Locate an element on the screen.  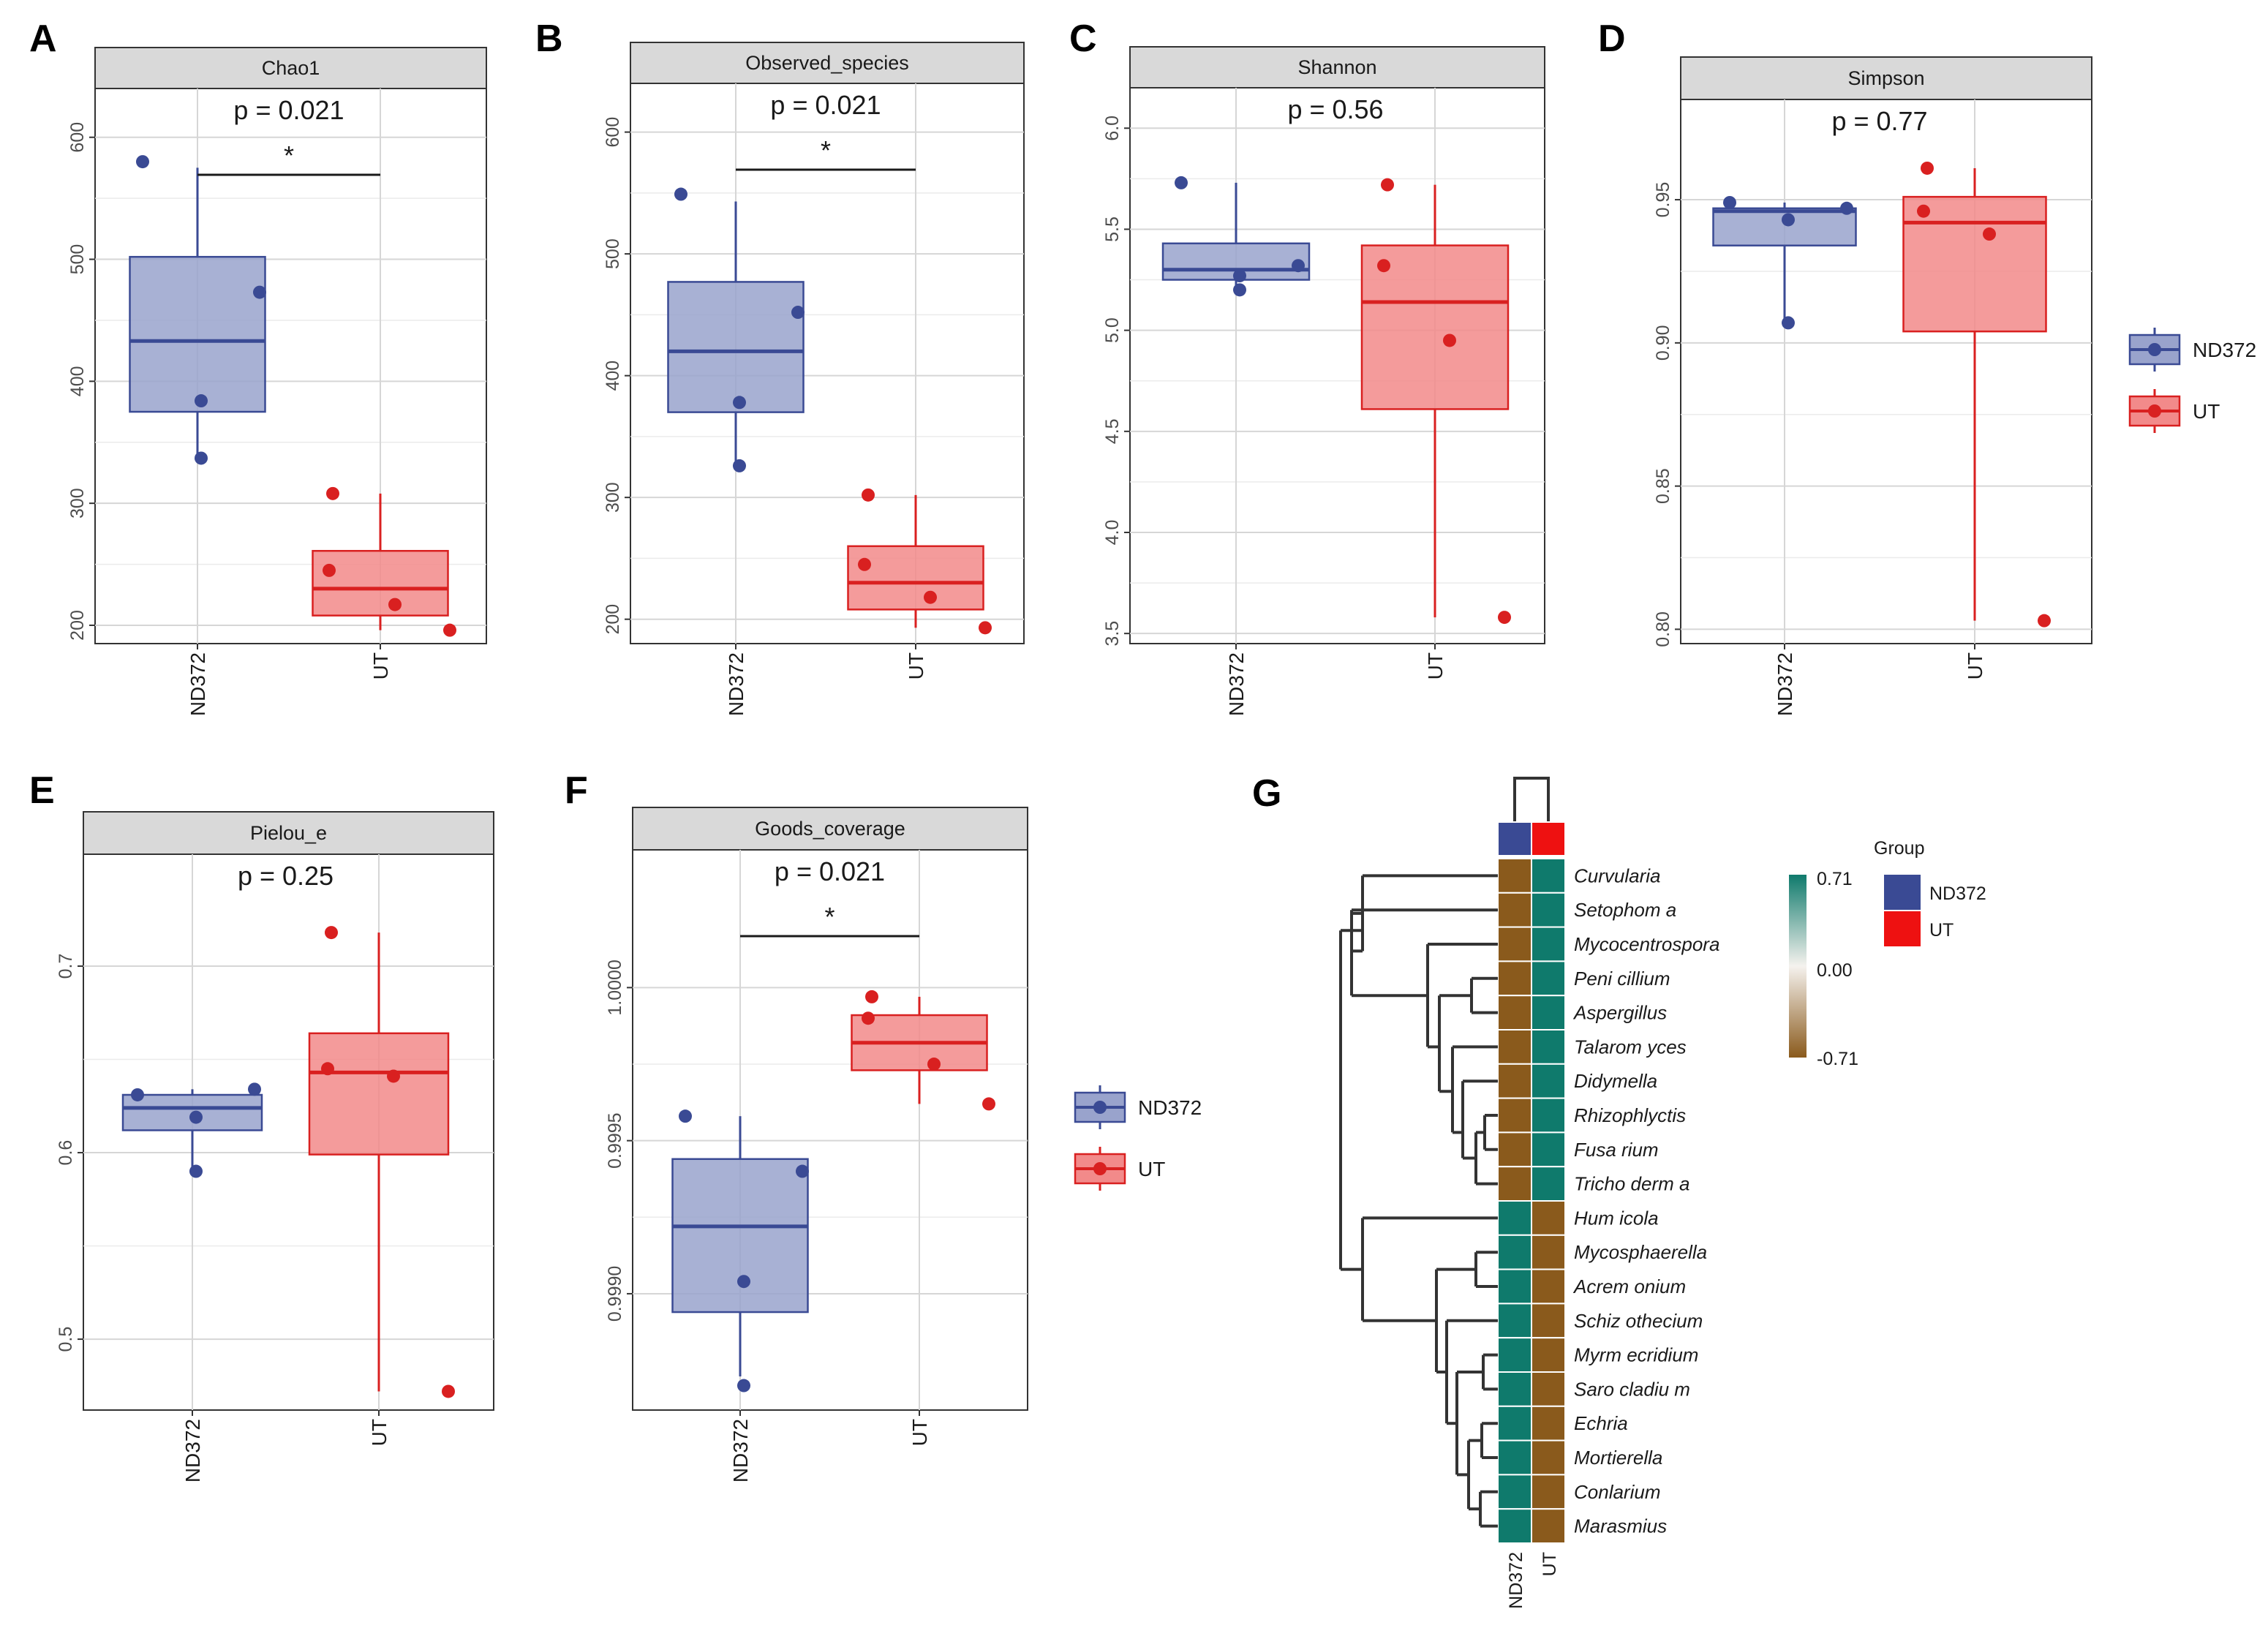
facet-title: Shannon is located at coordinates (1336, 67).